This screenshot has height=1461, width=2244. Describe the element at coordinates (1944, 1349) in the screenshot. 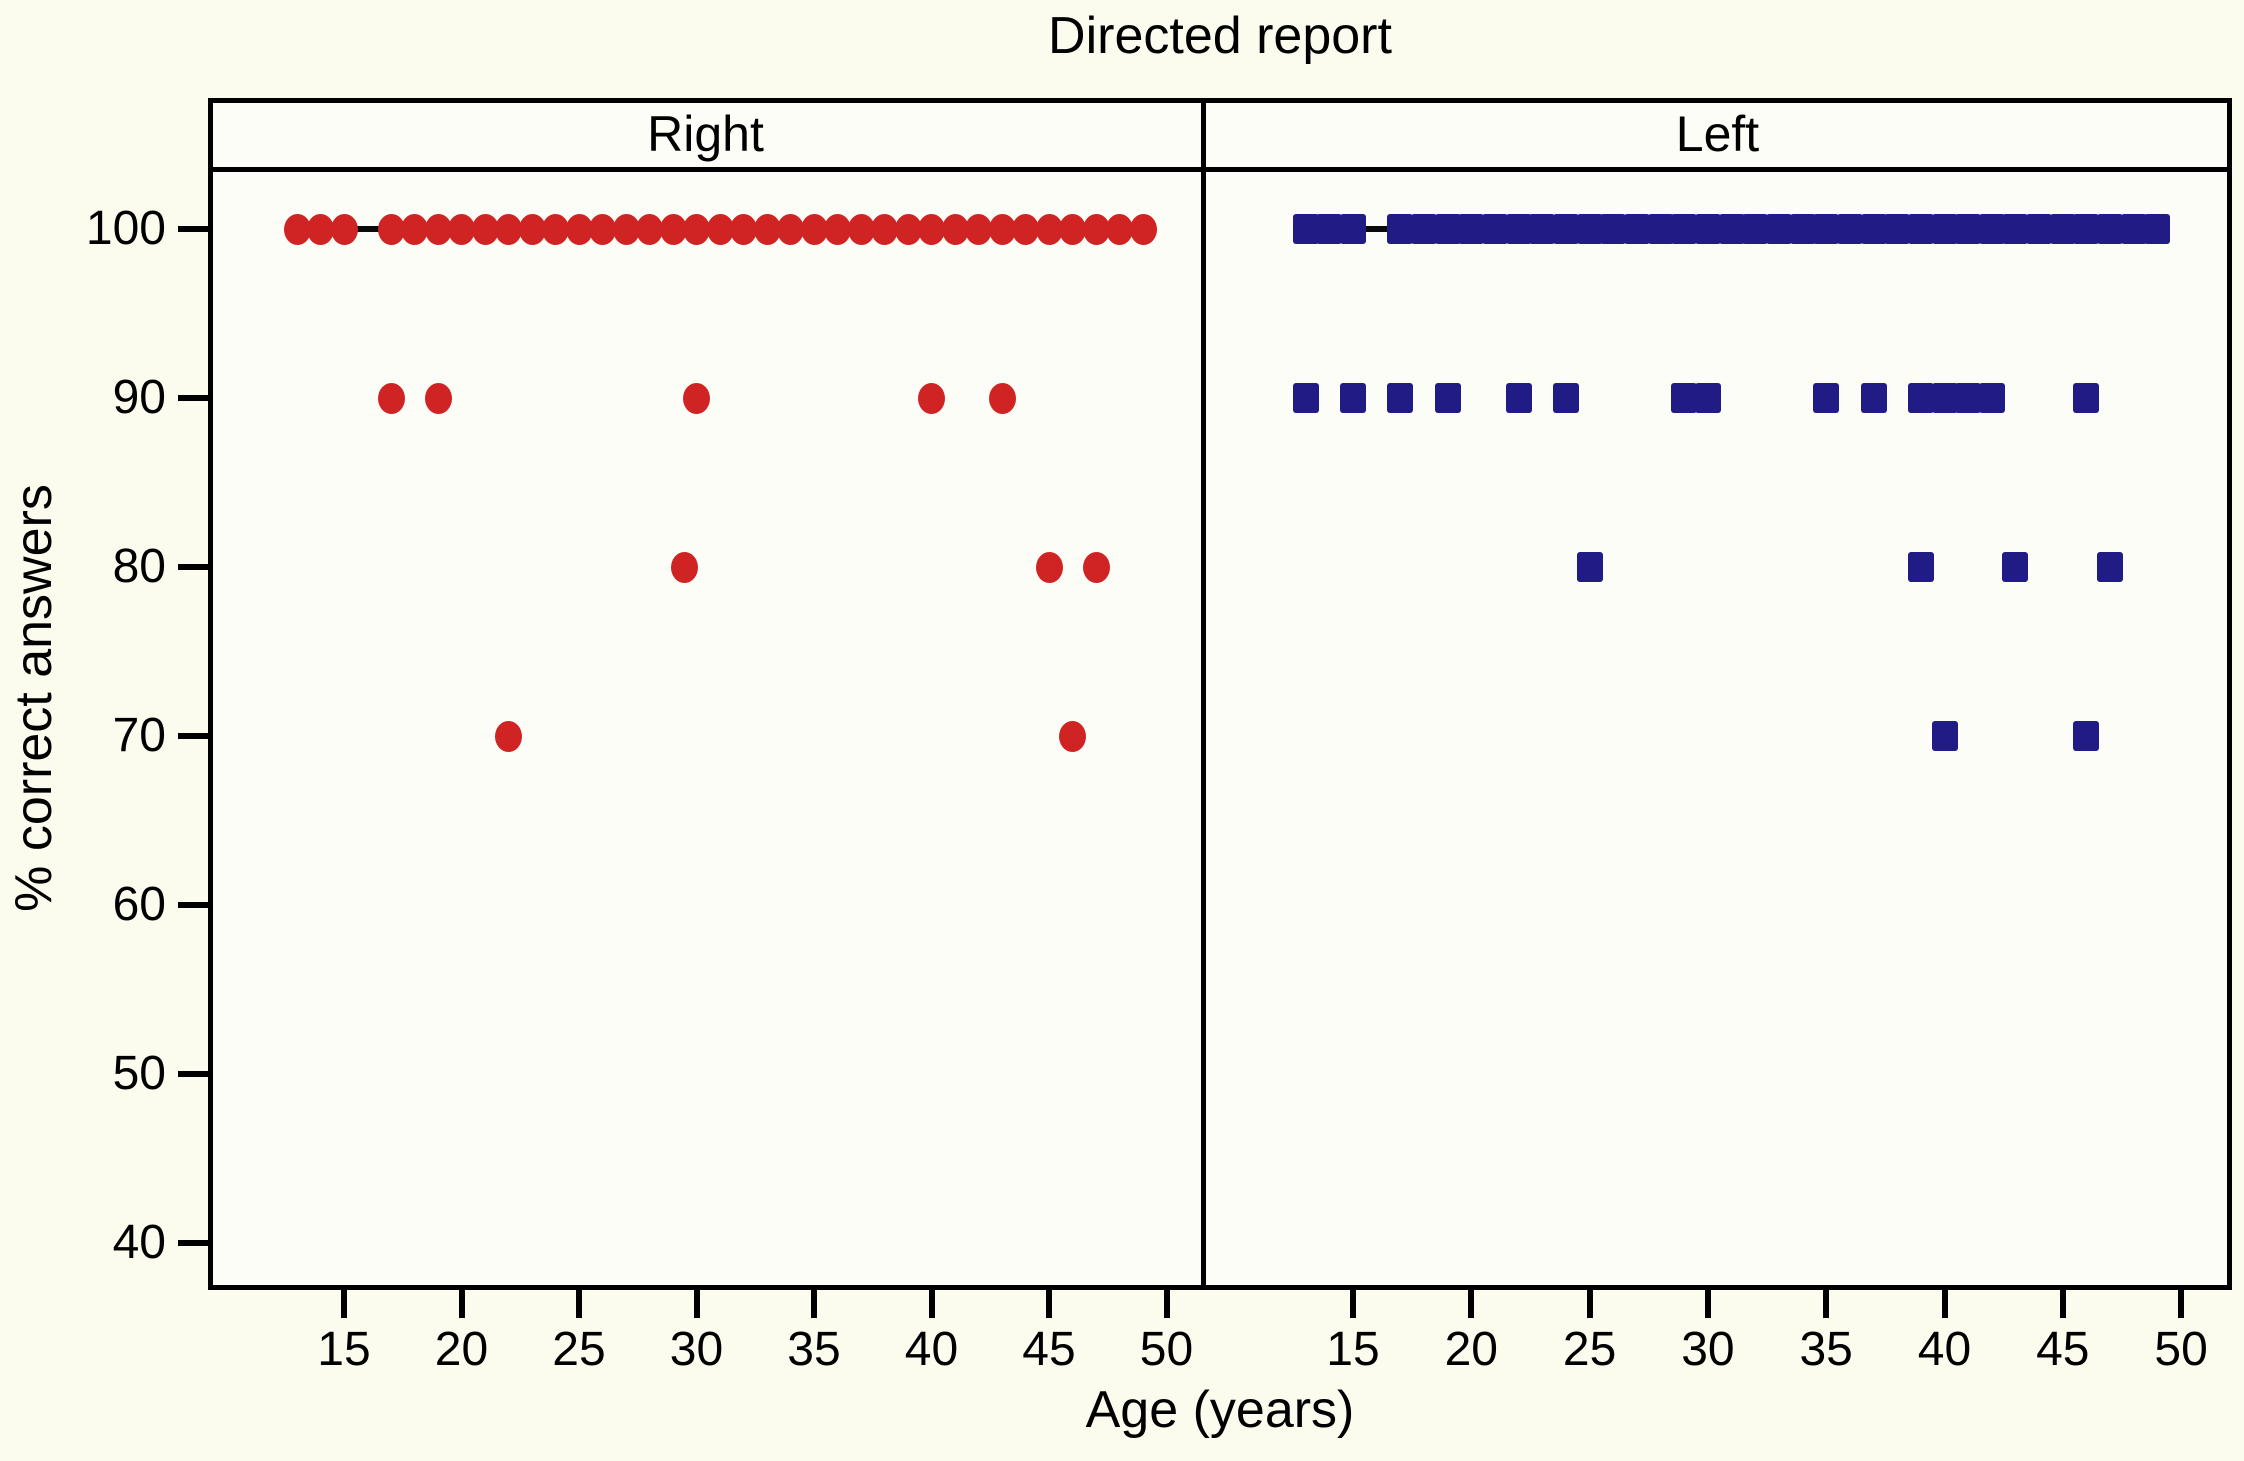

I see `x-tick-label: 40` at that location.